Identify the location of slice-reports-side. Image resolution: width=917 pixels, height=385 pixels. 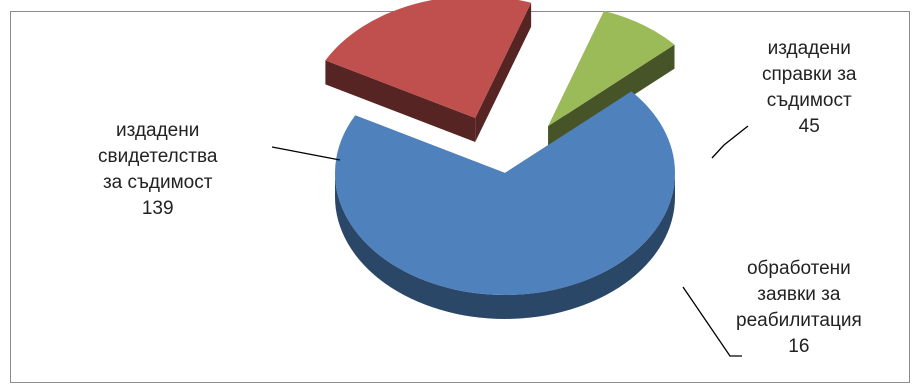
(428, 72).